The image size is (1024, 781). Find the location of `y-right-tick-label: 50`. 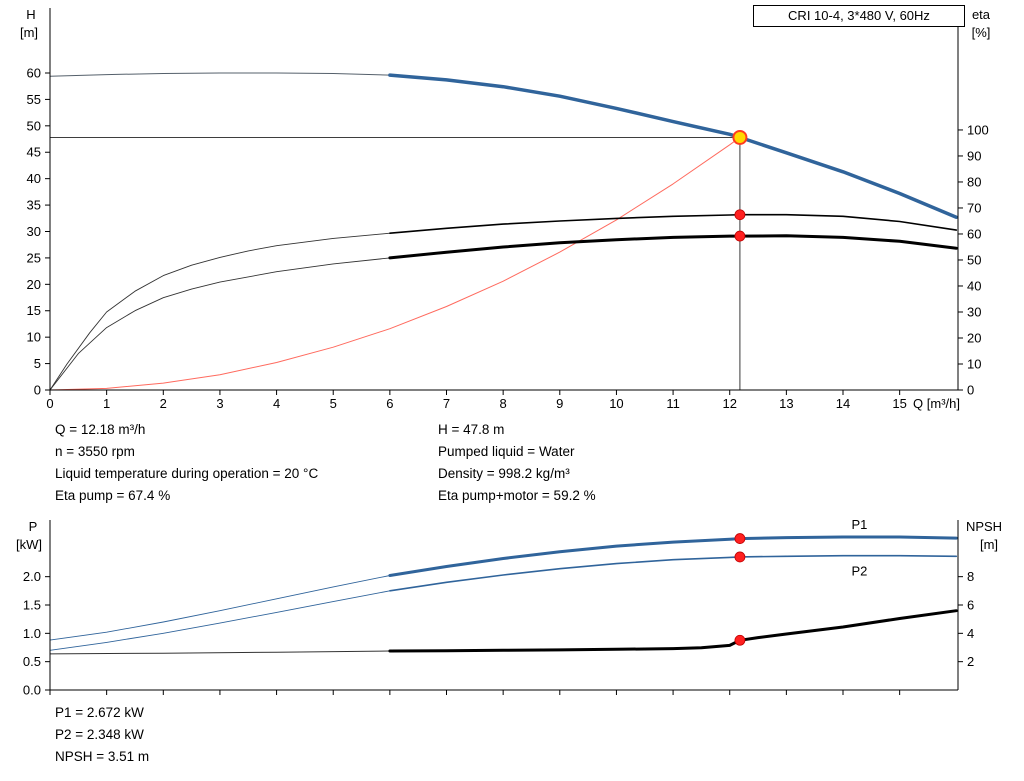

y-right-tick-label: 50 is located at coordinates (974, 259).